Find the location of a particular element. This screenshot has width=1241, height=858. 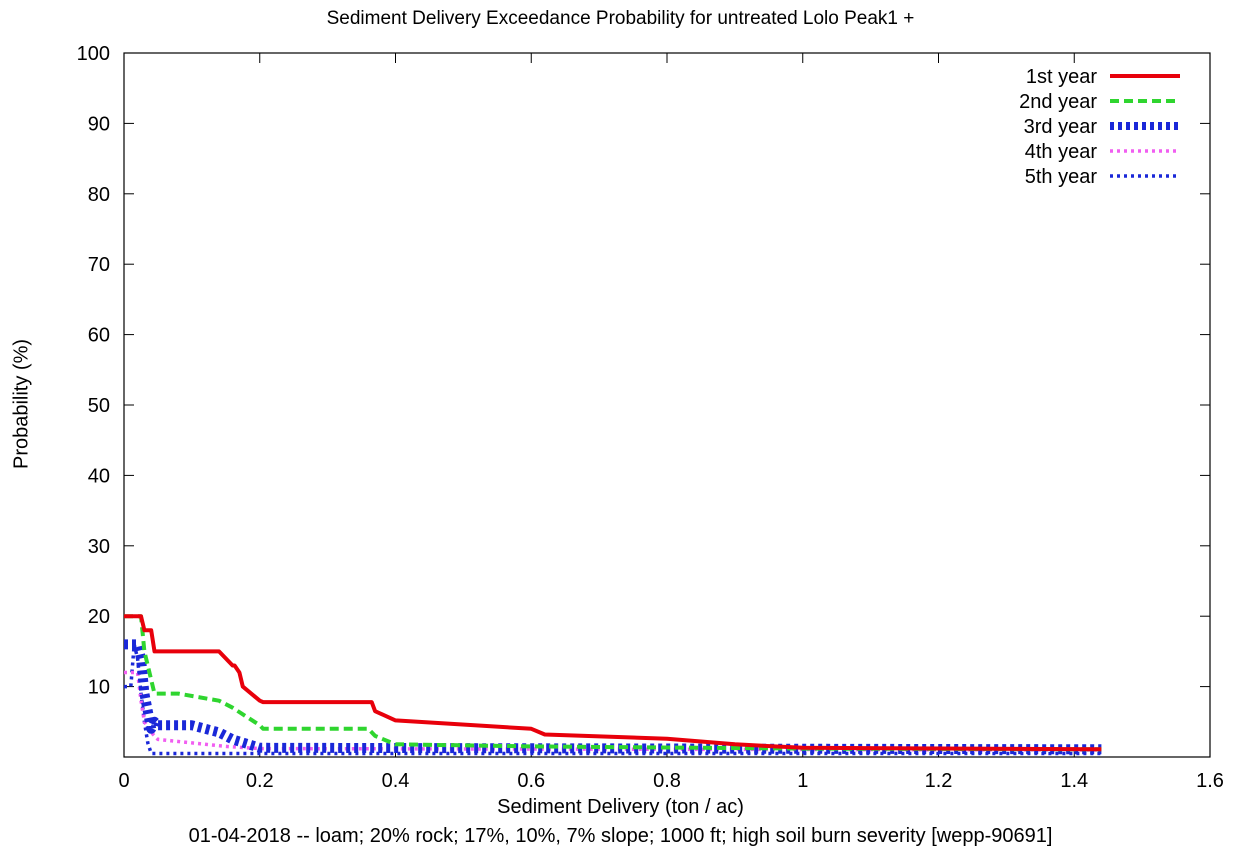

y-tick-label: 20 is located at coordinates (99, 617).